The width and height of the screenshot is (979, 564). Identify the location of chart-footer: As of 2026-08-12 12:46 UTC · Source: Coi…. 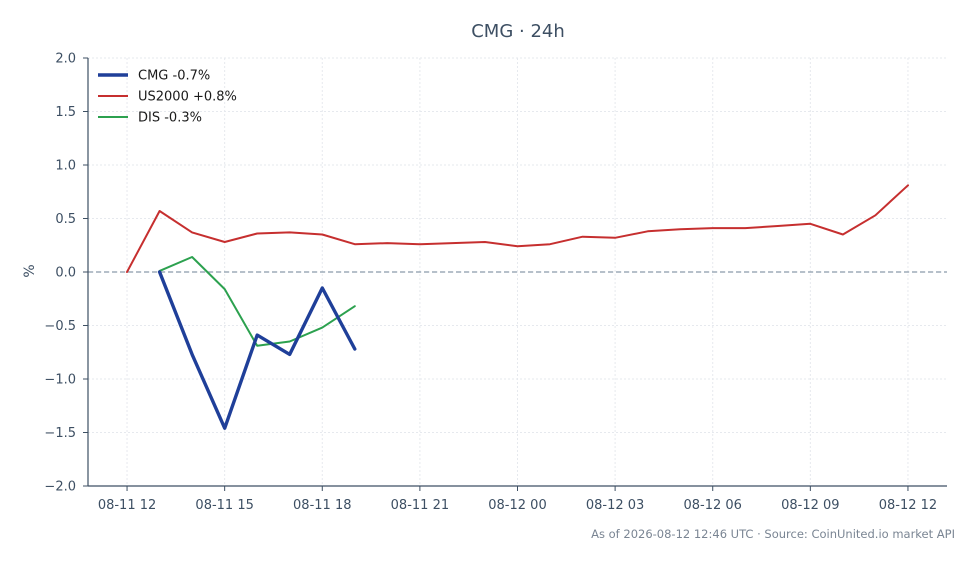
(773, 534).